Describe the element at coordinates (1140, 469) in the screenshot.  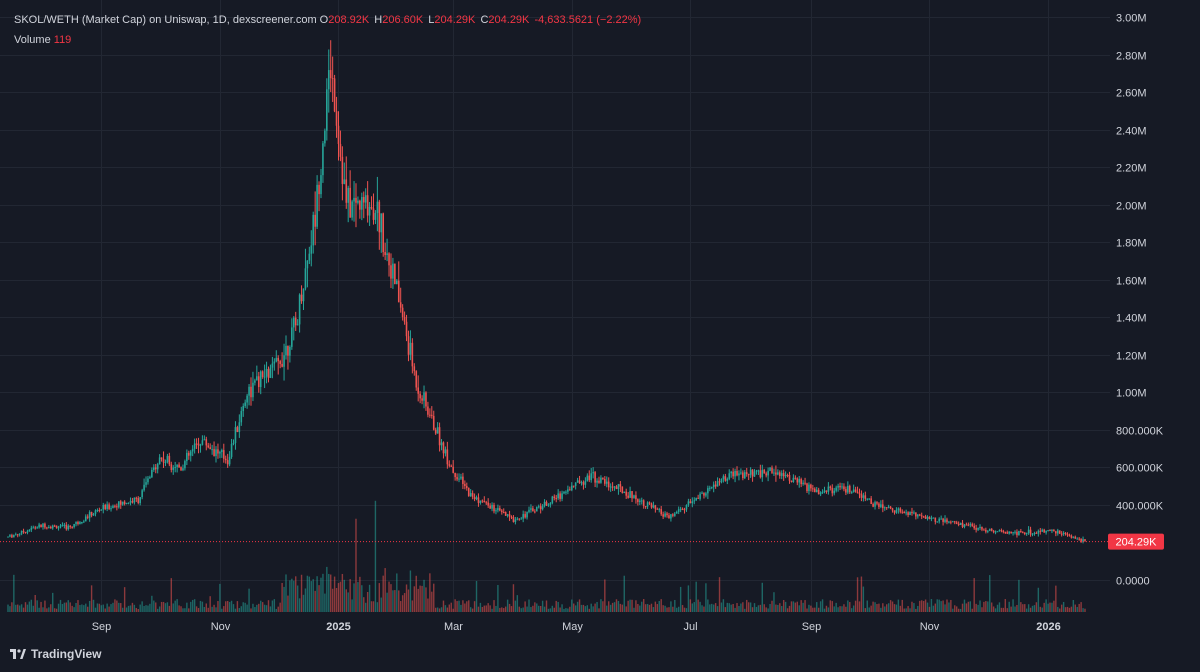
I see `y-tick-label: 600.000K` at that location.